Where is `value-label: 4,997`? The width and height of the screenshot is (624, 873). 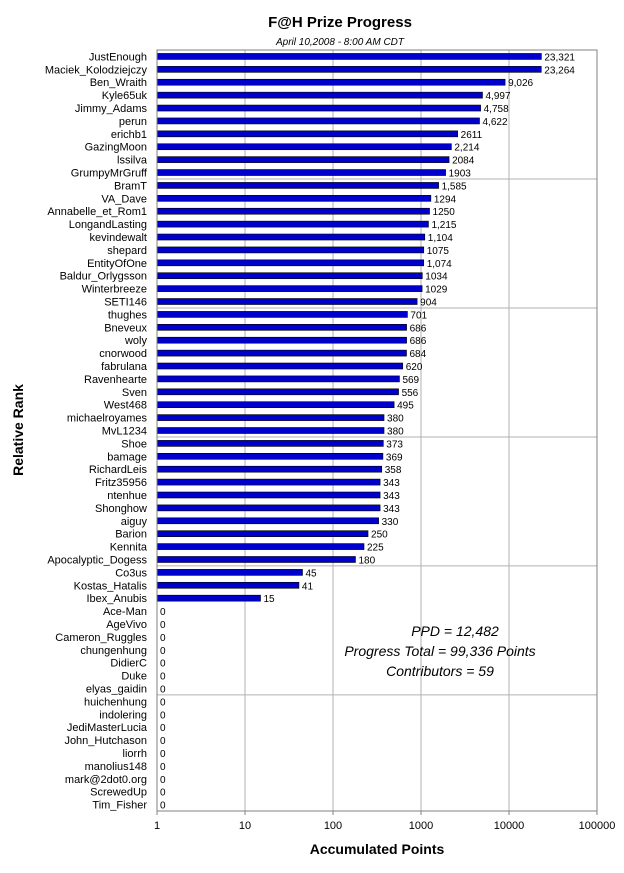 value-label: 4,997 is located at coordinates (497, 96).